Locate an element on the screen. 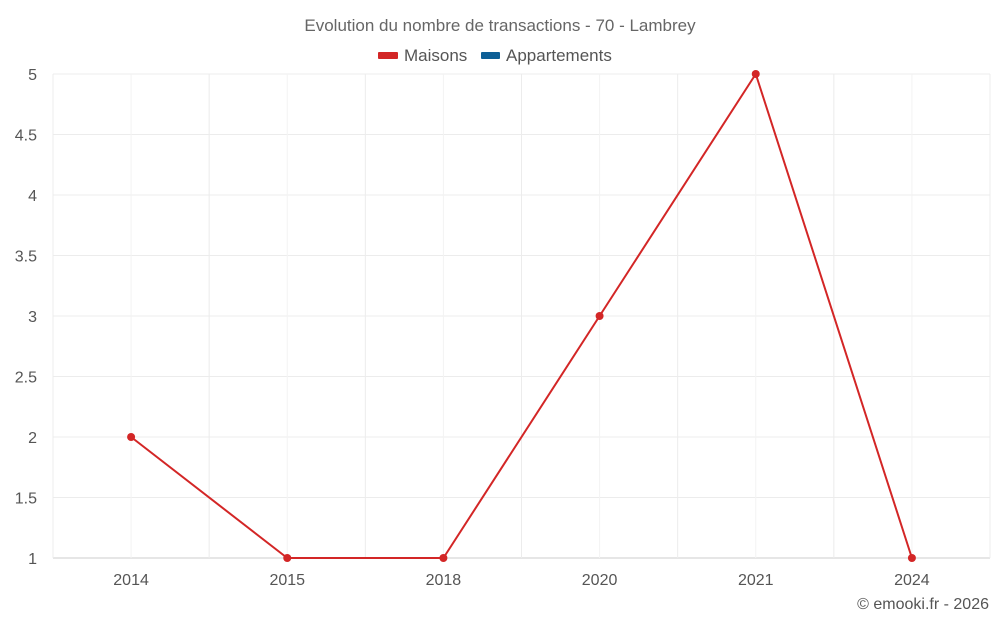 The image size is (1000, 625). y-tick-label: 2 is located at coordinates (32, 438).